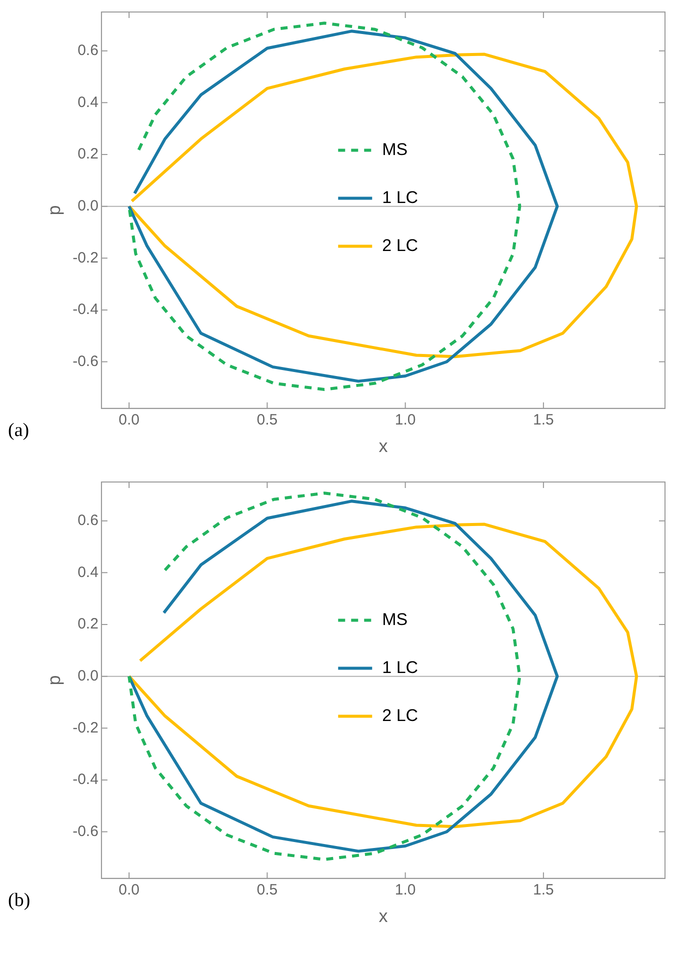 This screenshot has width=693, height=956. What do you see at coordinates (19, 901) in the screenshot?
I see `text: (b)` at bounding box center [19, 901].